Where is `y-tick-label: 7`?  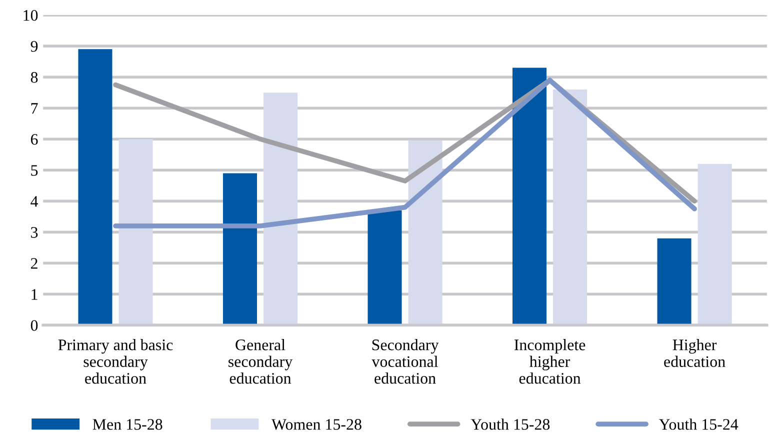
y-tick-label: 7 is located at coordinates (34, 108).